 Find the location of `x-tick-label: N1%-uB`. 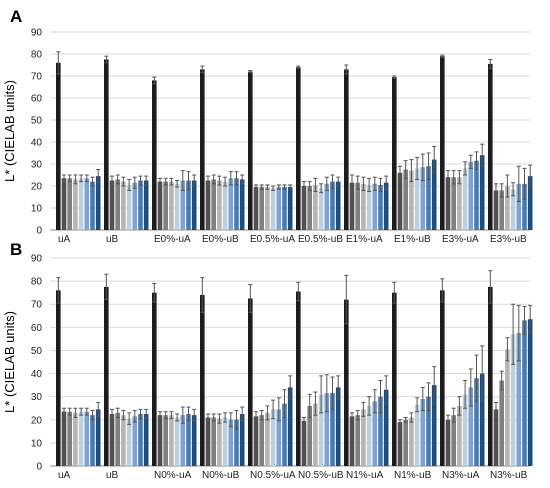

x-tick-label: N1%-uB is located at coordinates (413, 475).